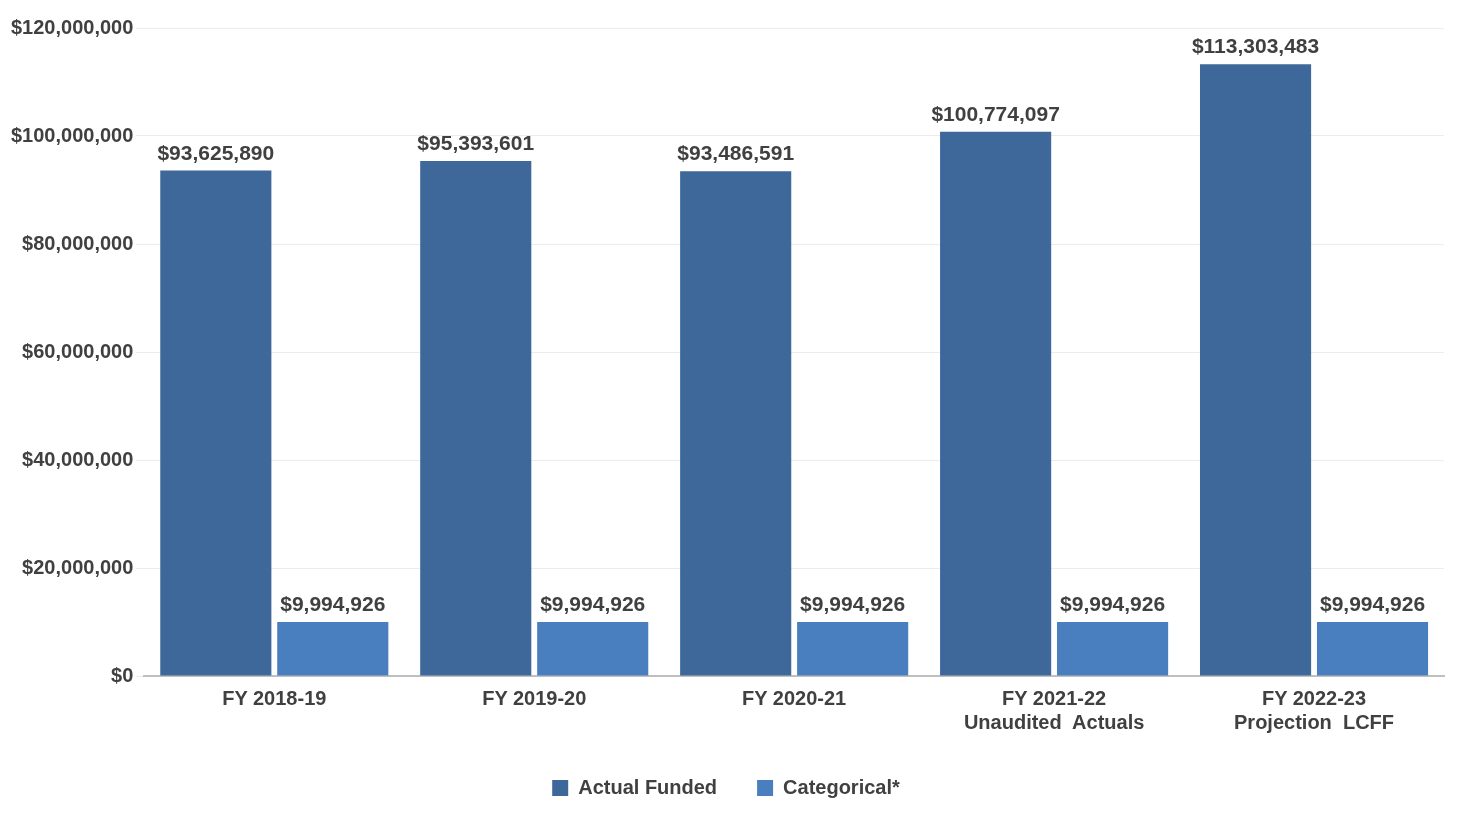 The height and width of the screenshot is (818, 1474). Describe the element at coordinates (842, 786) in the screenshot. I see `legend-label: Categorical*` at that location.